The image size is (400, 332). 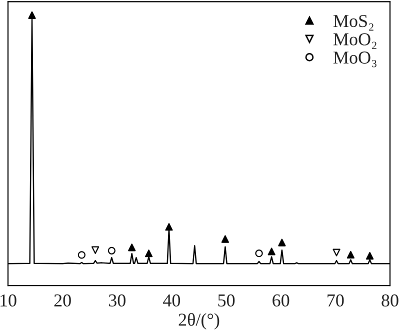 What do you see at coordinates (226, 300) in the screenshot?
I see `x-tick-label: 50` at bounding box center [226, 300].